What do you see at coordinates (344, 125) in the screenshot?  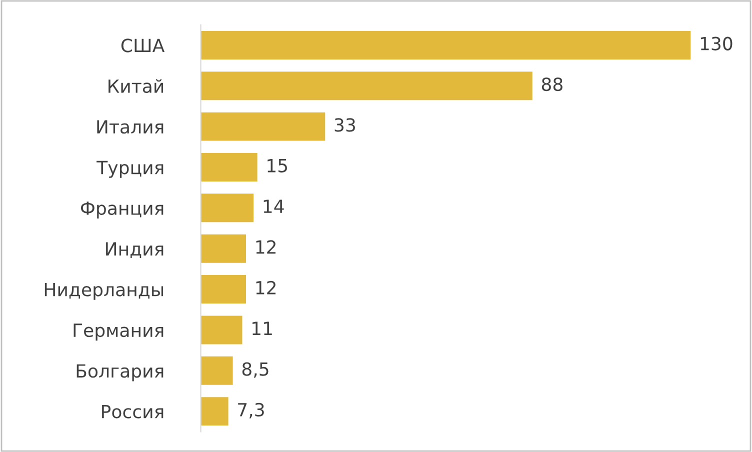 I see `data-label: 33` at bounding box center [344, 125].